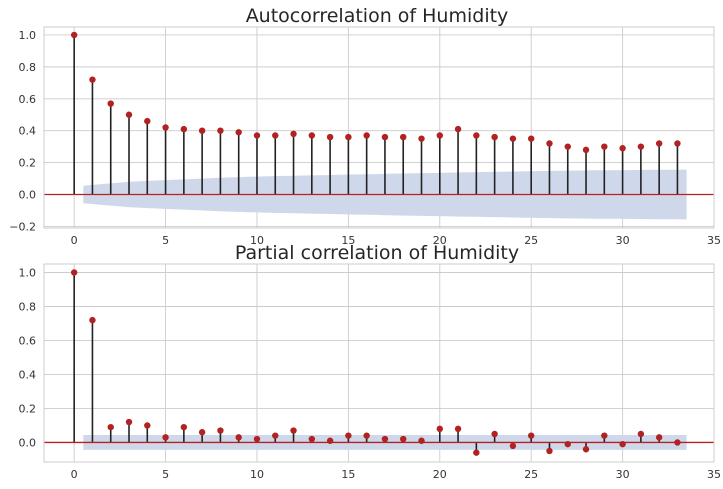 The width and height of the screenshot is (723, 489). Describe the element at coordinates (165, 474) in the screenshot. I see `pacf-x-tick-label: 5` at that location.